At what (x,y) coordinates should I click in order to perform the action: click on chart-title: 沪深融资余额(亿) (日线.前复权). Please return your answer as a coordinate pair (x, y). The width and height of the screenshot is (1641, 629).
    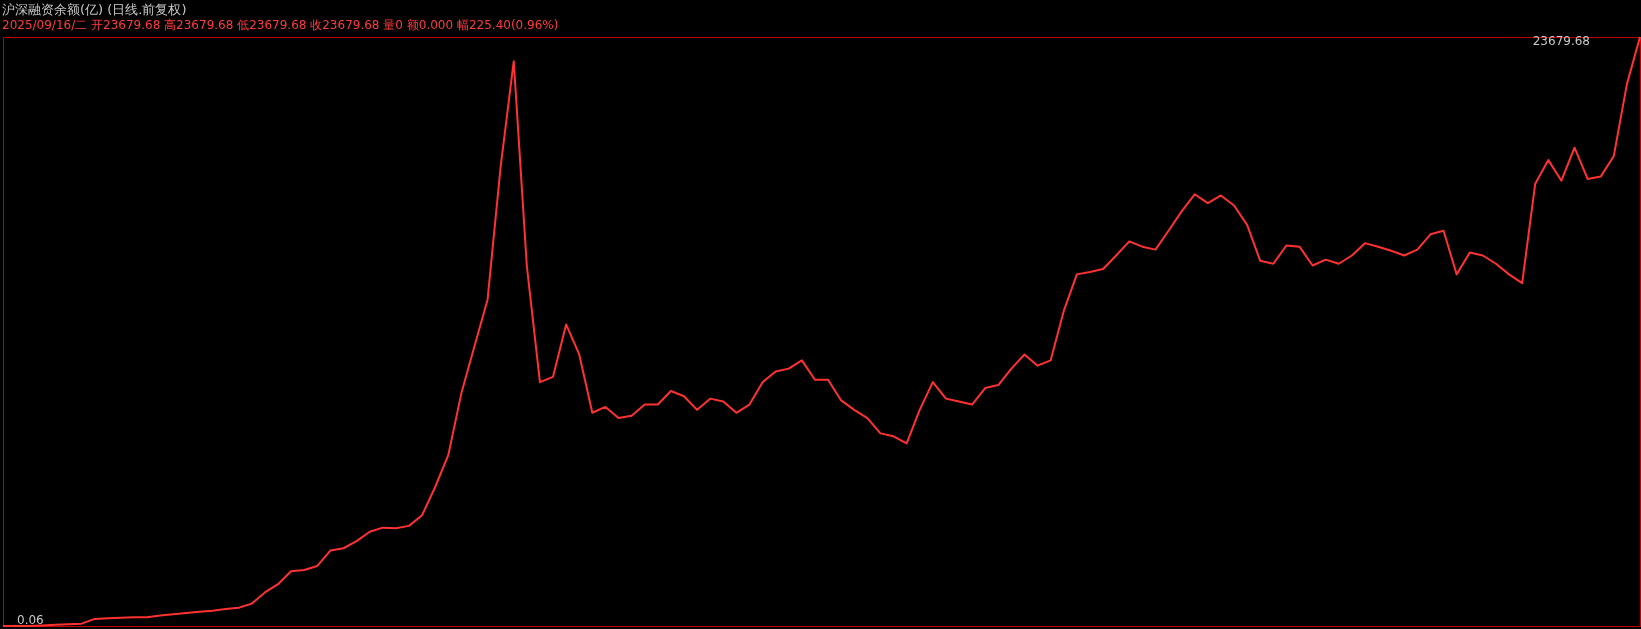
    Looking at the image, I should click on (94, 9).